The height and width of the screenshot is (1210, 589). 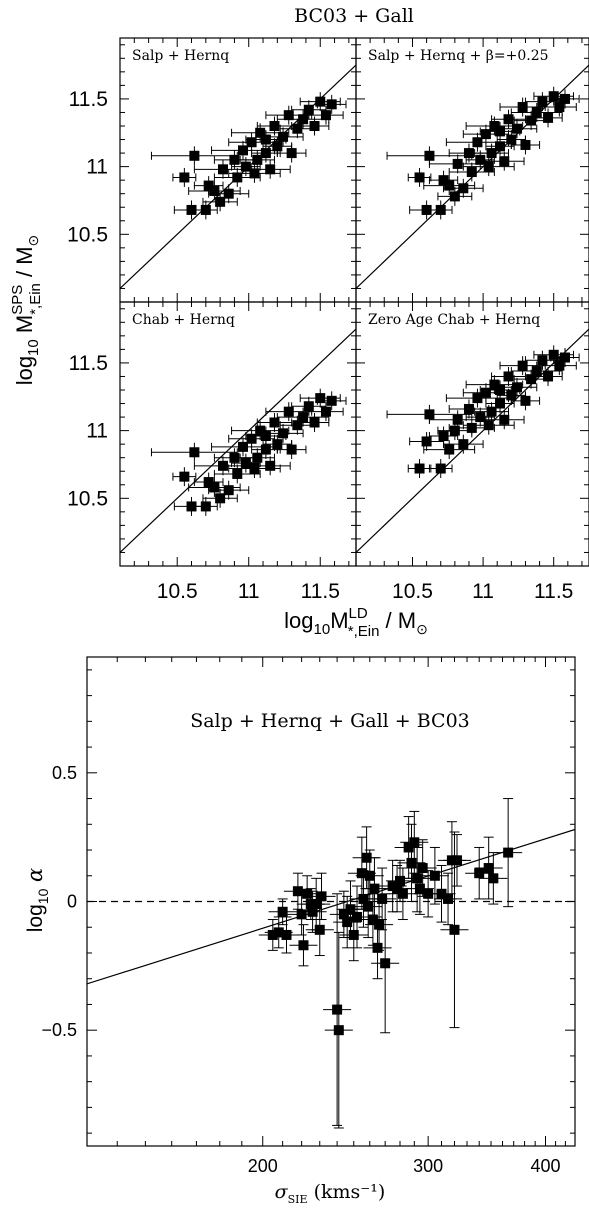 I want to click on y-tick-label: 10.5, so click(x=87, y=234).